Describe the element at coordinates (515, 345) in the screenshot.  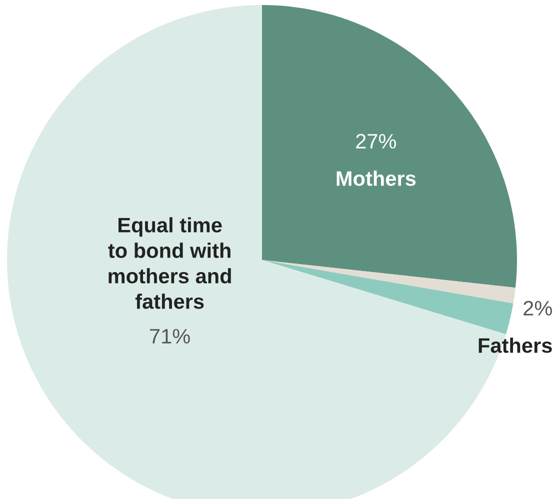
I see `slice-label: Fathers` at that location.